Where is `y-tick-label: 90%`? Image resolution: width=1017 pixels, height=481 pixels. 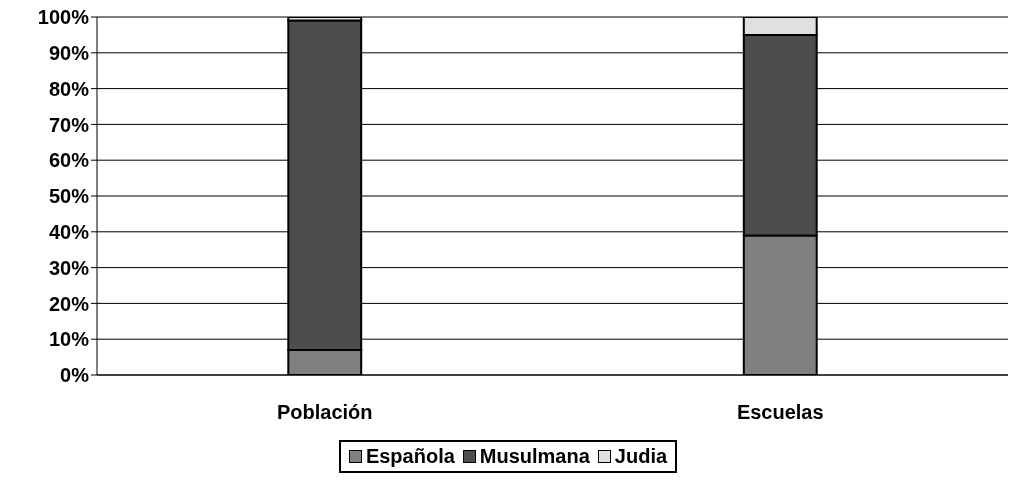
y-tick-label: 90% is located at coordinates (69, 52).